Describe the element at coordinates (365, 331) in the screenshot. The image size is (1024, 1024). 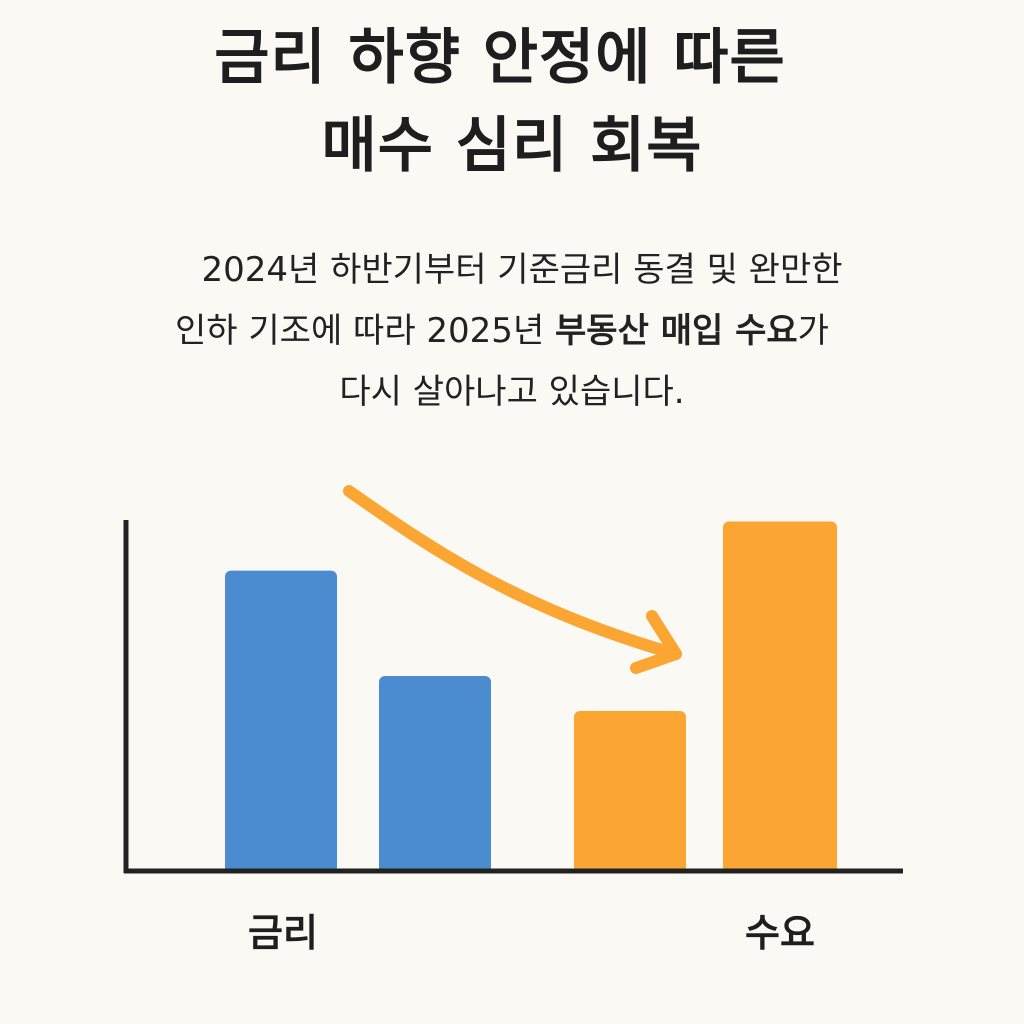
I see `description-line-2-start: 인하 기조에 따라 2025년` at that location.